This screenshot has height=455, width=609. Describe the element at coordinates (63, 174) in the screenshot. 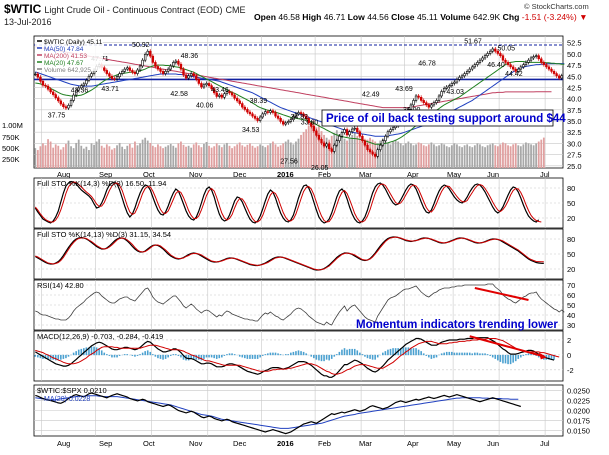

I see `x-tick-label: Aug` at that location.